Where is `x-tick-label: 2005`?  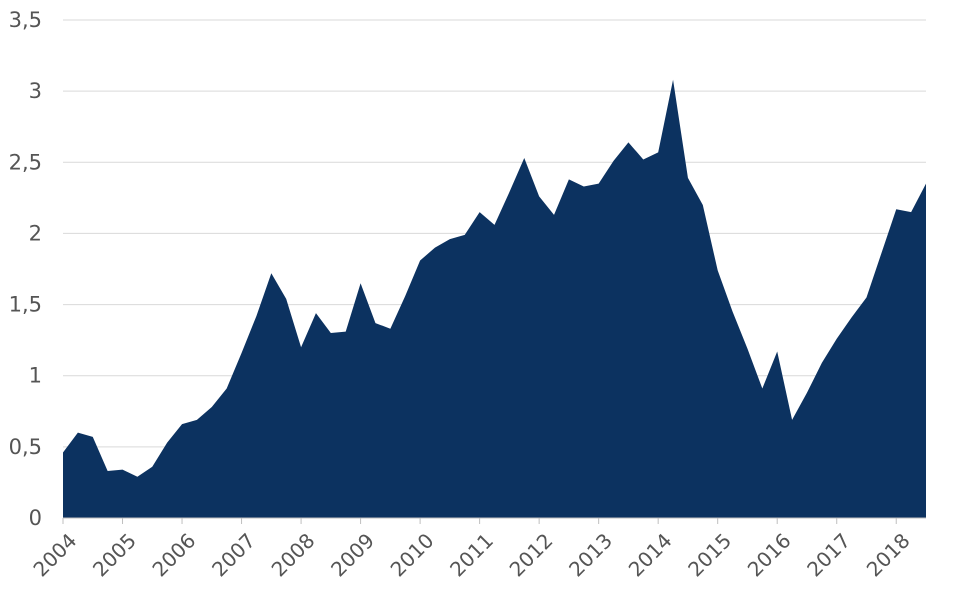
x-tick-label: 2005 is located at coordinates (114, 554).